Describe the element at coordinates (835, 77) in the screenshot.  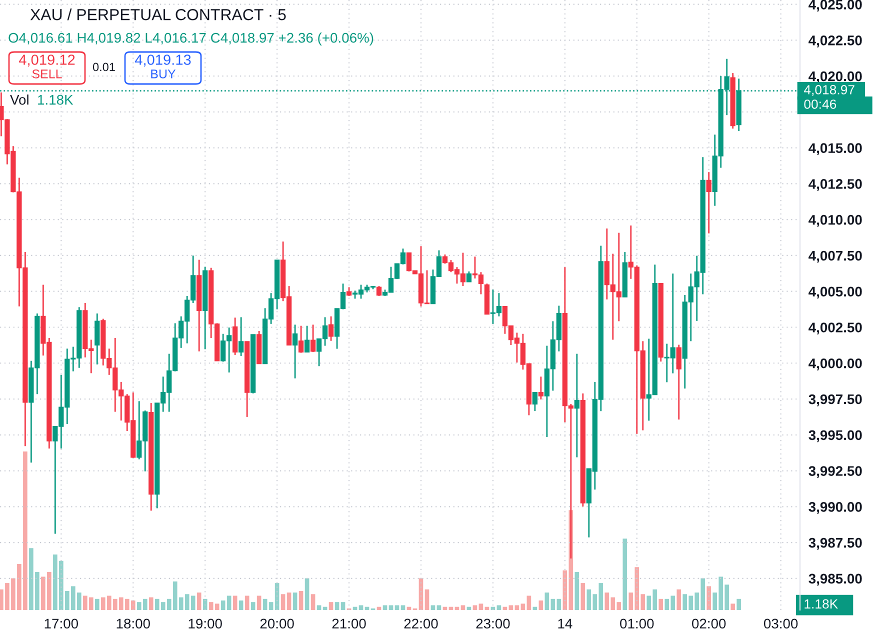
I see `y-tick-label: 4,020.00` at that location.